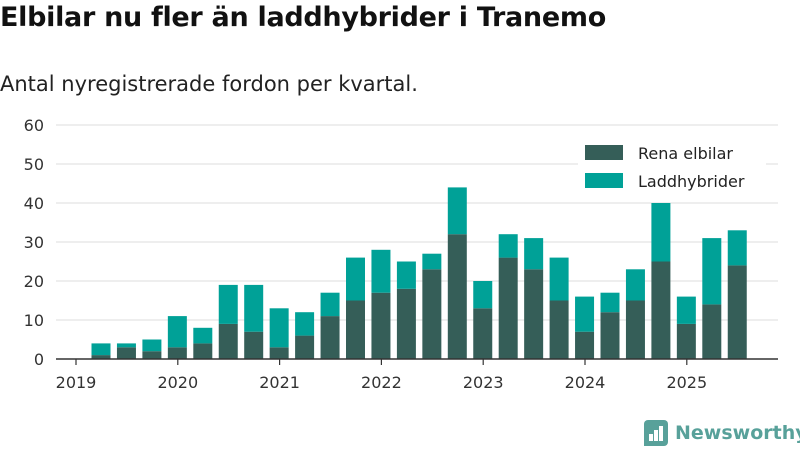  I want to click on chart-subtitle: Antal nyregistrerade fordon per kvartal., so click(209, 84).